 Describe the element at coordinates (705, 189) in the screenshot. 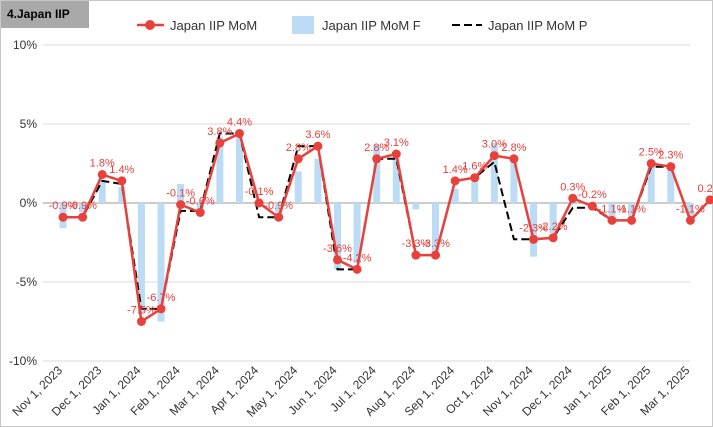

I see `data-label: 0.2%` at that location.